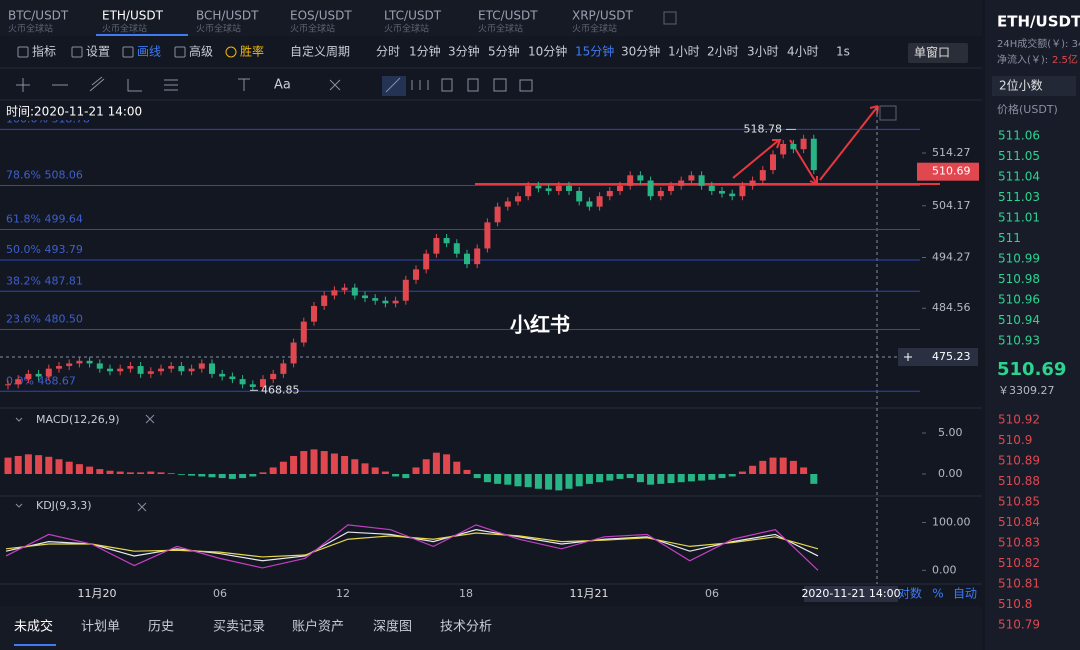 Image resolution: width=1080 pixels, height=650 pixels. What do you see at coordinates (723, 52) in the screenshot?
I see `period: 2小时` at bounding box center [723, 52].